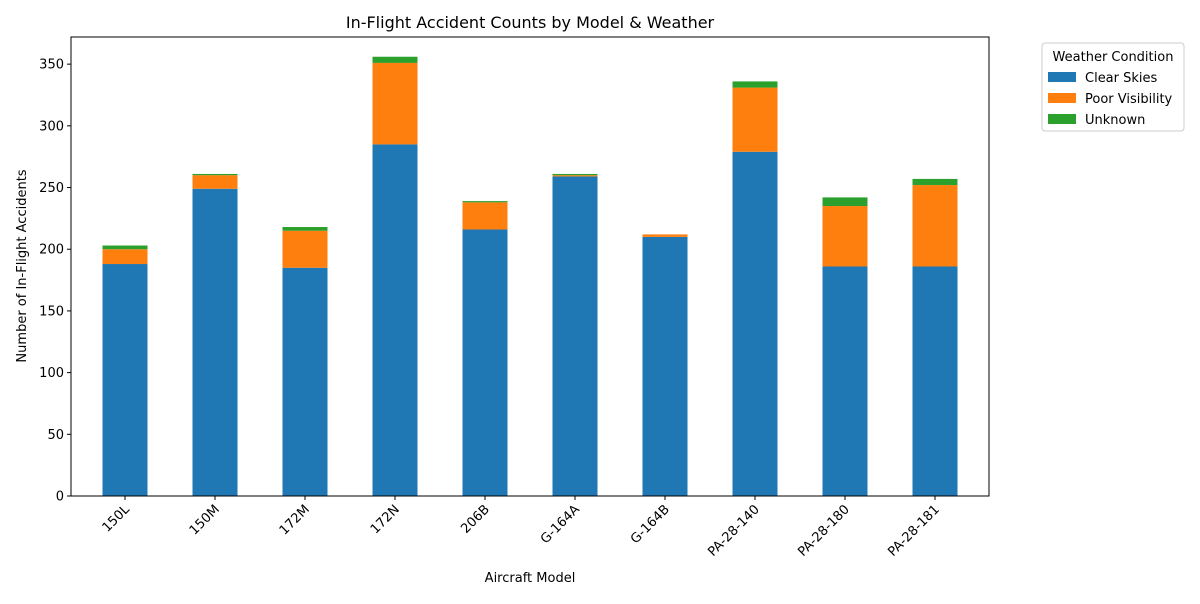  What do you see at coordinates (385, 519) in the screenshot?
I see `x-tick-label: 172N` at bounding box center [385, 519].